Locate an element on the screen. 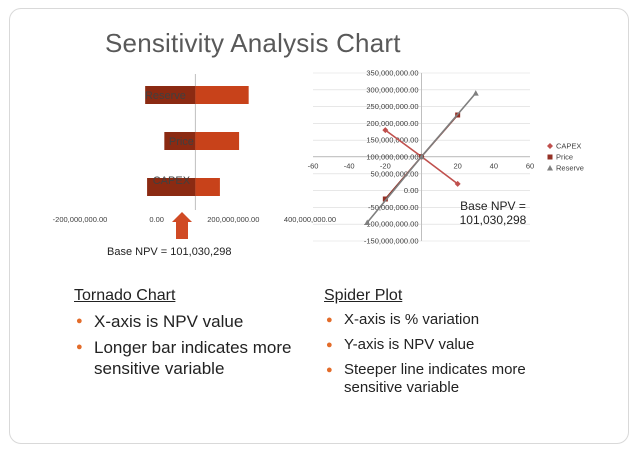 This screenshot has width=638, height=452. spider-y-tick-label: -100,000,000.00 is located at coordinates (391, 224).